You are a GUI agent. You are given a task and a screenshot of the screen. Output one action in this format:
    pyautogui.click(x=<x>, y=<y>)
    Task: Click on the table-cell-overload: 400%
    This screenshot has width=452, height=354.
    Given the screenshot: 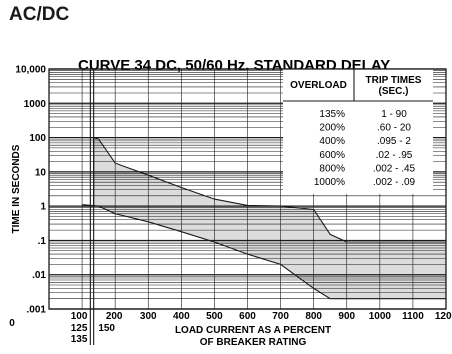 What is the action you would take?
    pyautogui.click(x=332, y=141)
    